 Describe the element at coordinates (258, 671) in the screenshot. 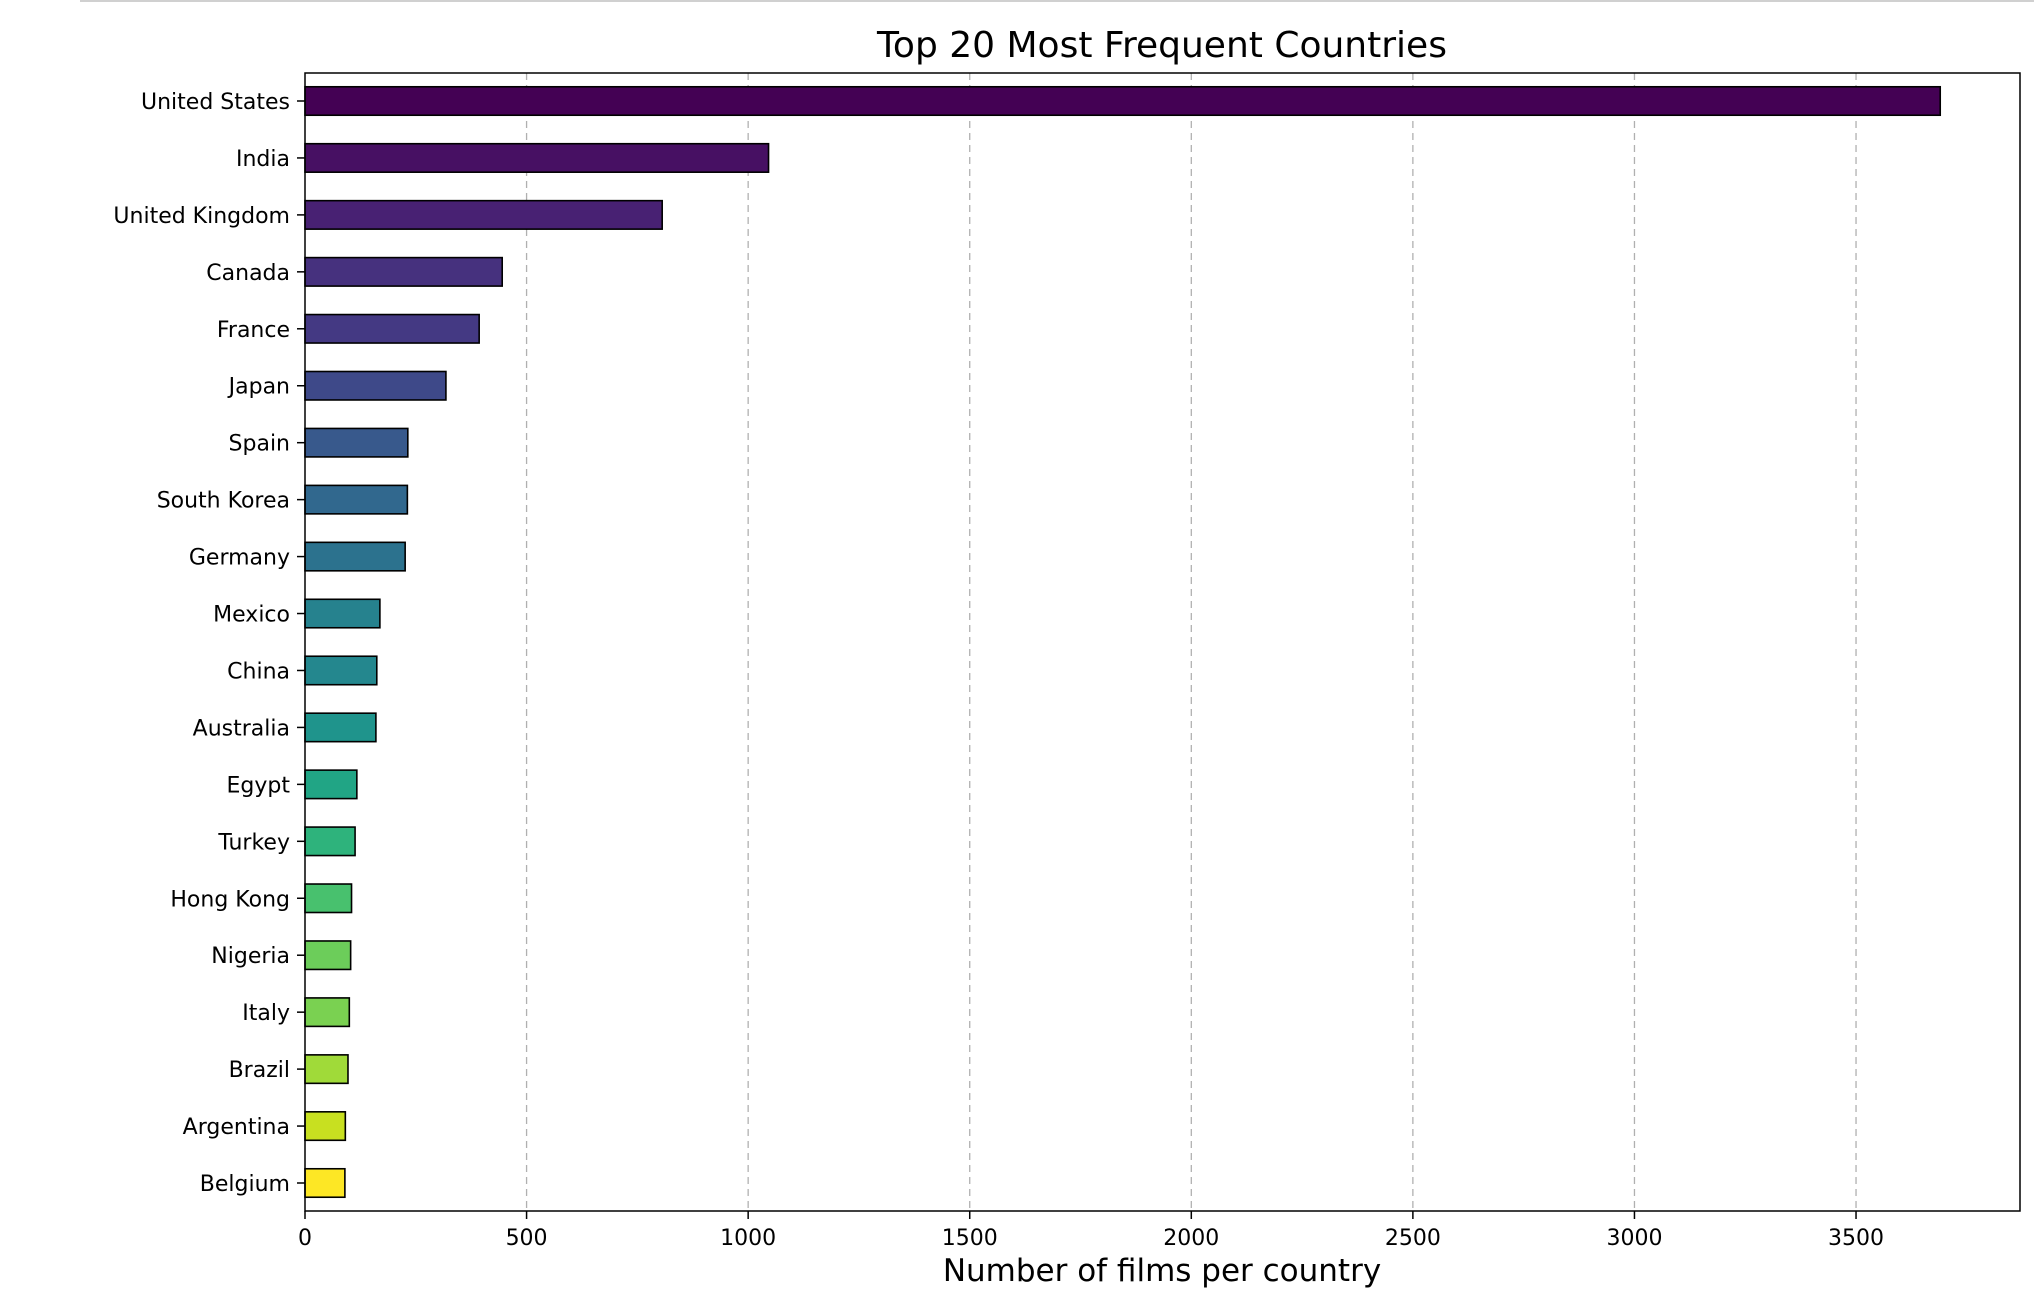

I see `y-tick-label-china: China` at that location.